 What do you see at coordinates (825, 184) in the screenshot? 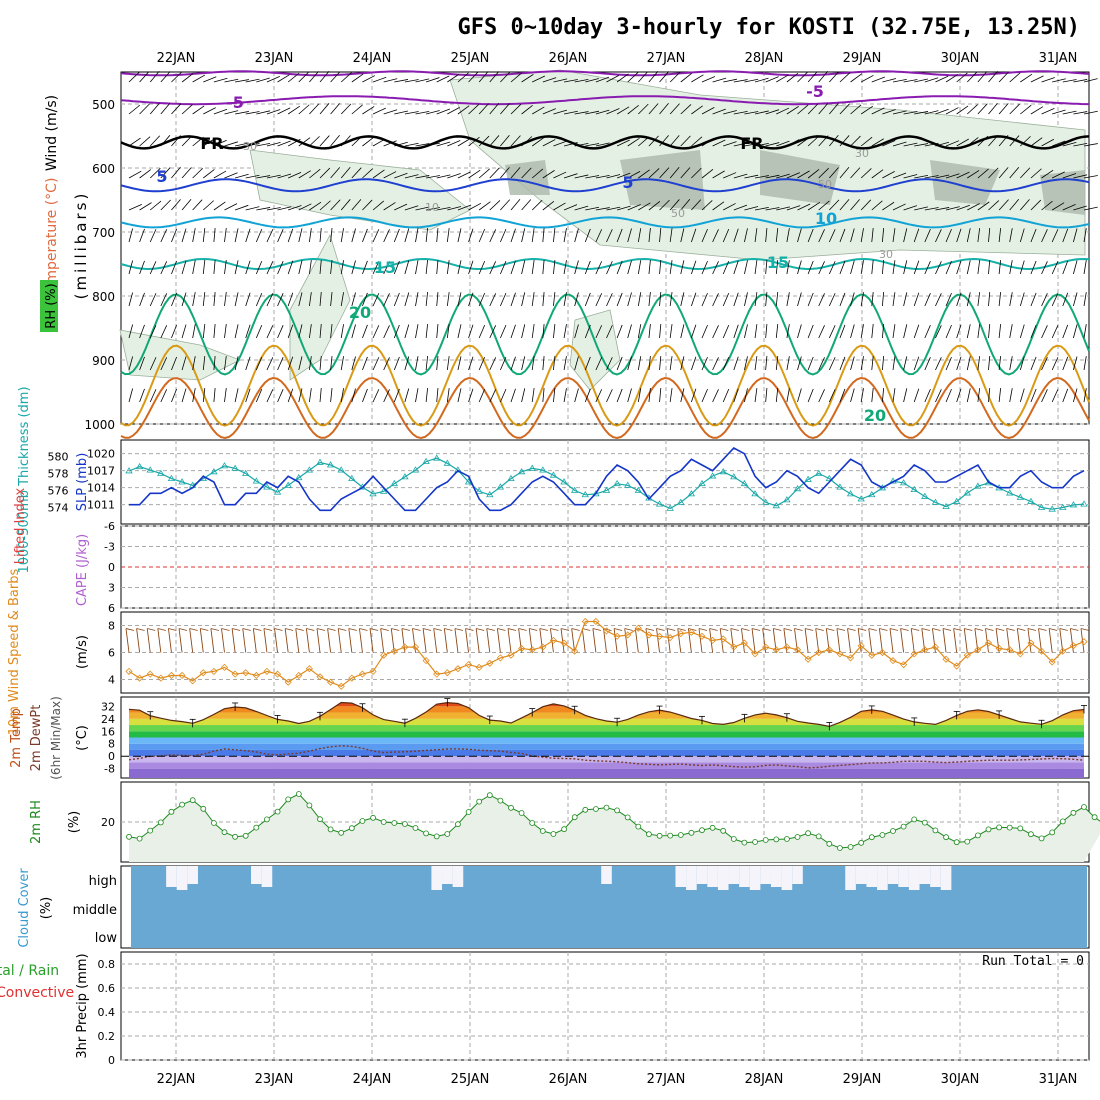
I see `contour-label: 50` at bounding box center [825, 184].